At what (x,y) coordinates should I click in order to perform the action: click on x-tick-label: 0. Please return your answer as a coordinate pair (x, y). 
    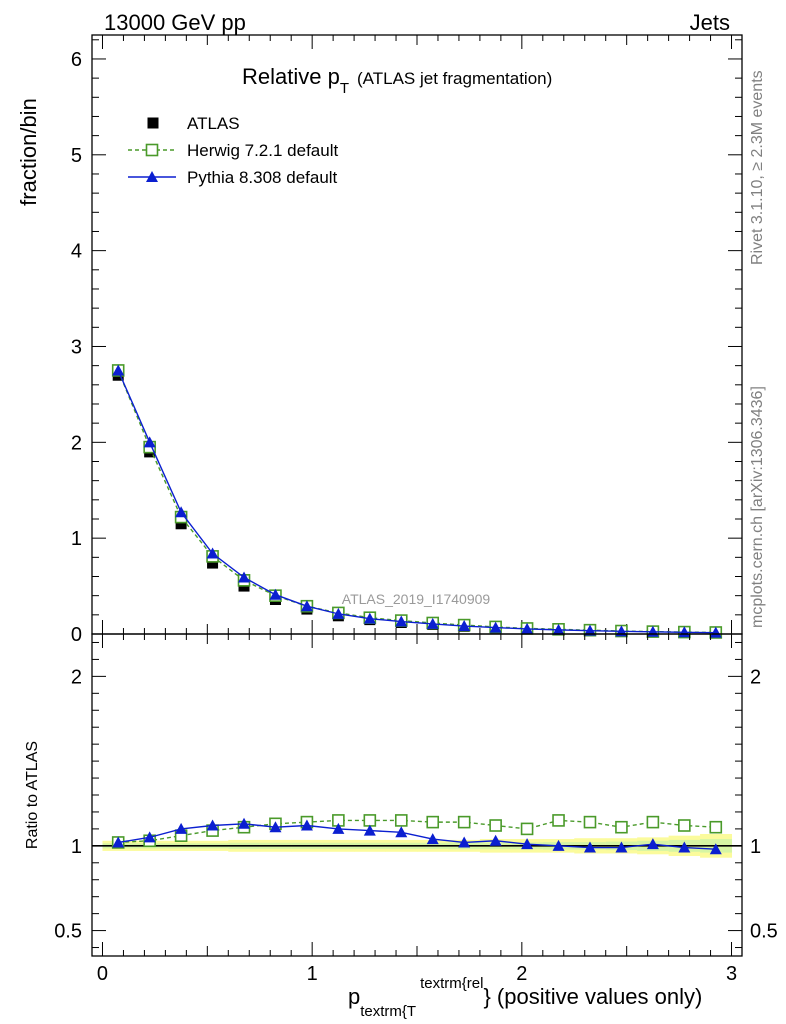
    Looking at the image, I should click on (102, 974).